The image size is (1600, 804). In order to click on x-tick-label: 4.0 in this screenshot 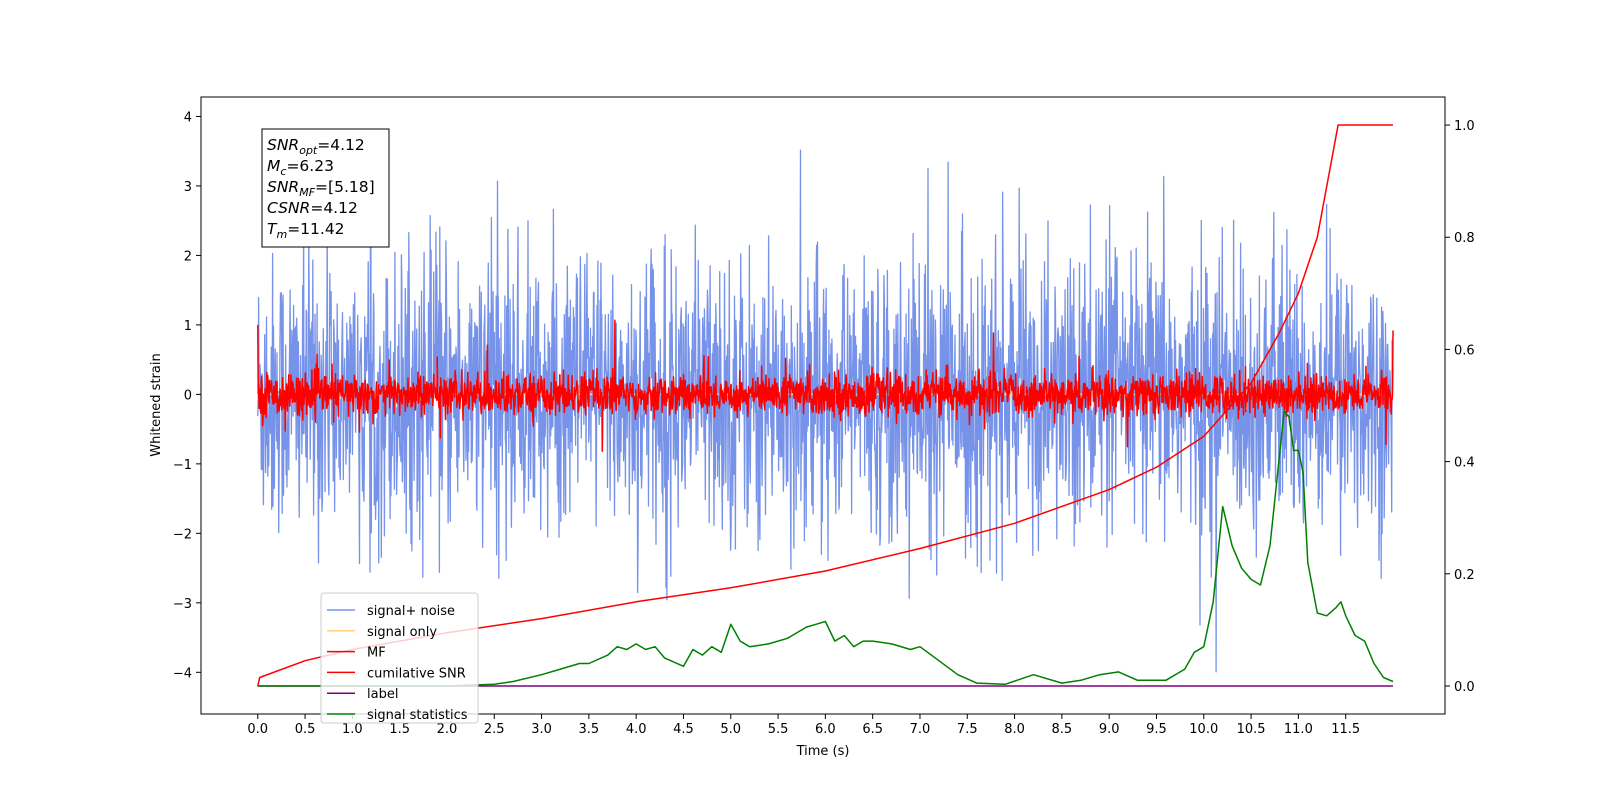, I will do `click(636, 729)`.